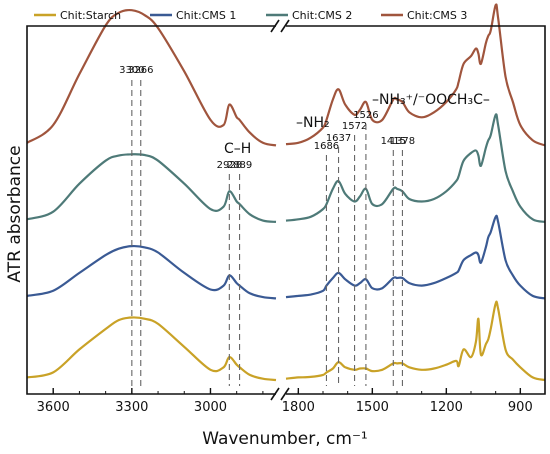  What do you see at coordinates (237, 149) in the screenshot?
I see `group-label-ch: C–H` at bounding box center [237, 149].